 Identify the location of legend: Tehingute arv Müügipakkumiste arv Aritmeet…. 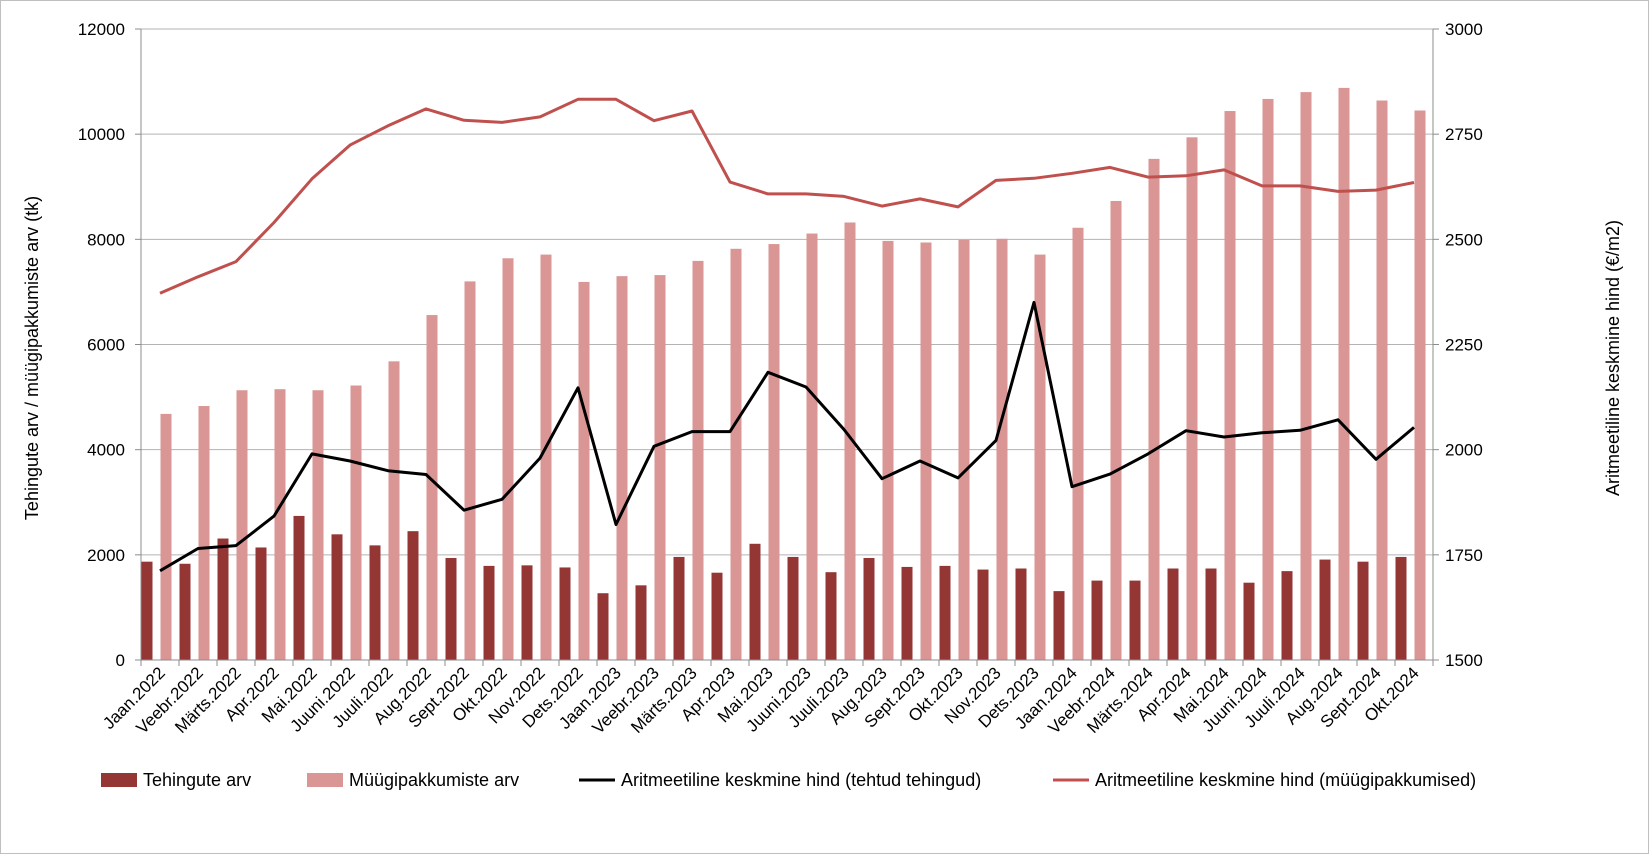
(788, 780).